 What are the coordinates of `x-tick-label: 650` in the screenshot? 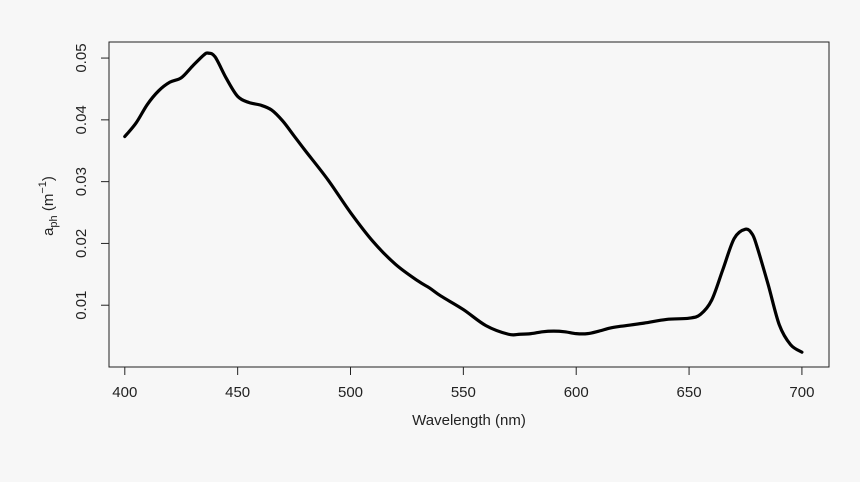 It's located at (689, 392).